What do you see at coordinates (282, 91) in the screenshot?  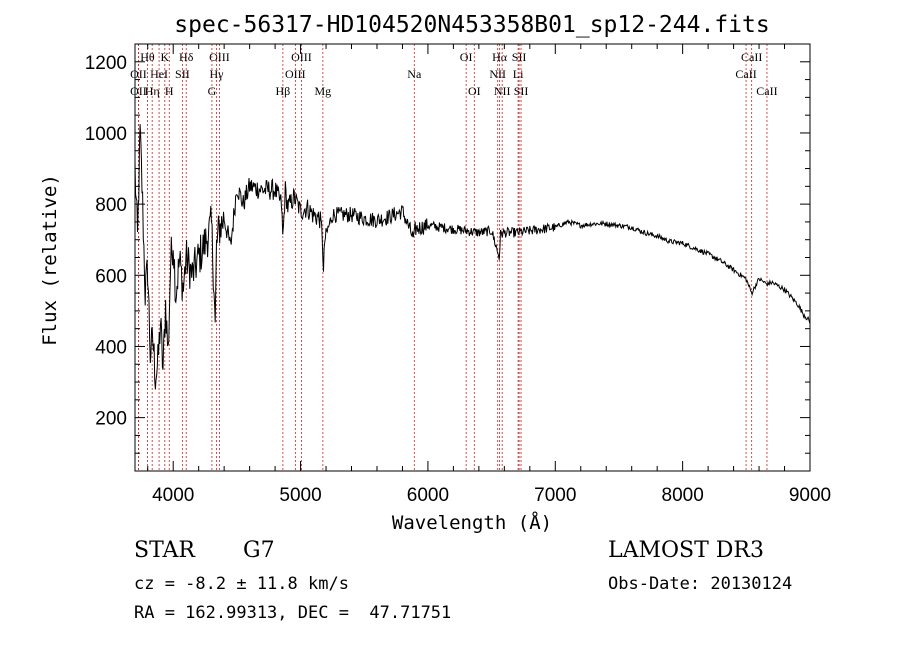 I see `spectral-line-label: Hβ` at bounding box center [282, 91].